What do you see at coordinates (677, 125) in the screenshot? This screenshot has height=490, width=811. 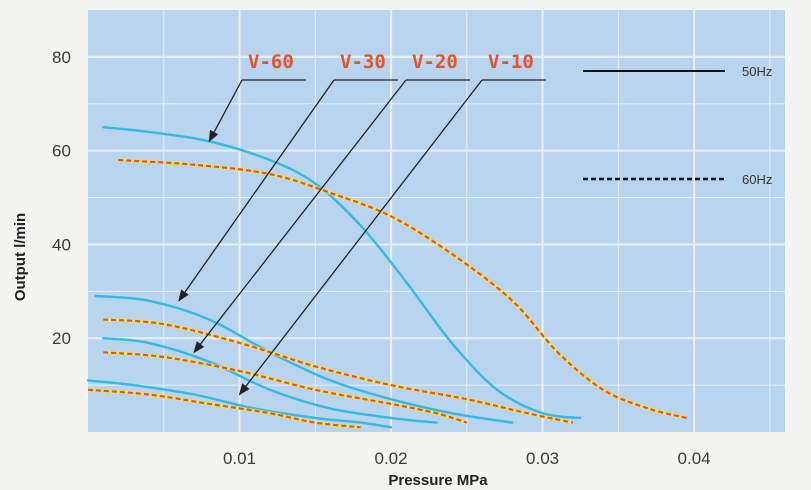 I see `legend: 50Hz 60Hz` at bounding box center [677, 125].